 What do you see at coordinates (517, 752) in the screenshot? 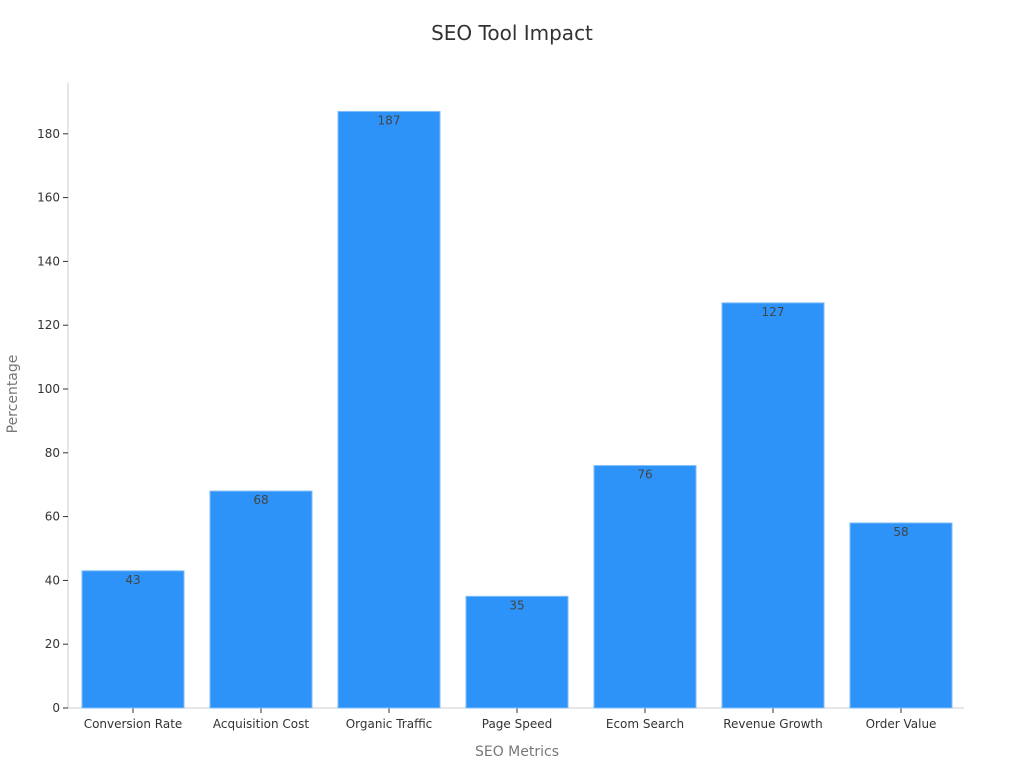
I see `x-axis-label: SEO Metrics` at bounding box center [517, 752].